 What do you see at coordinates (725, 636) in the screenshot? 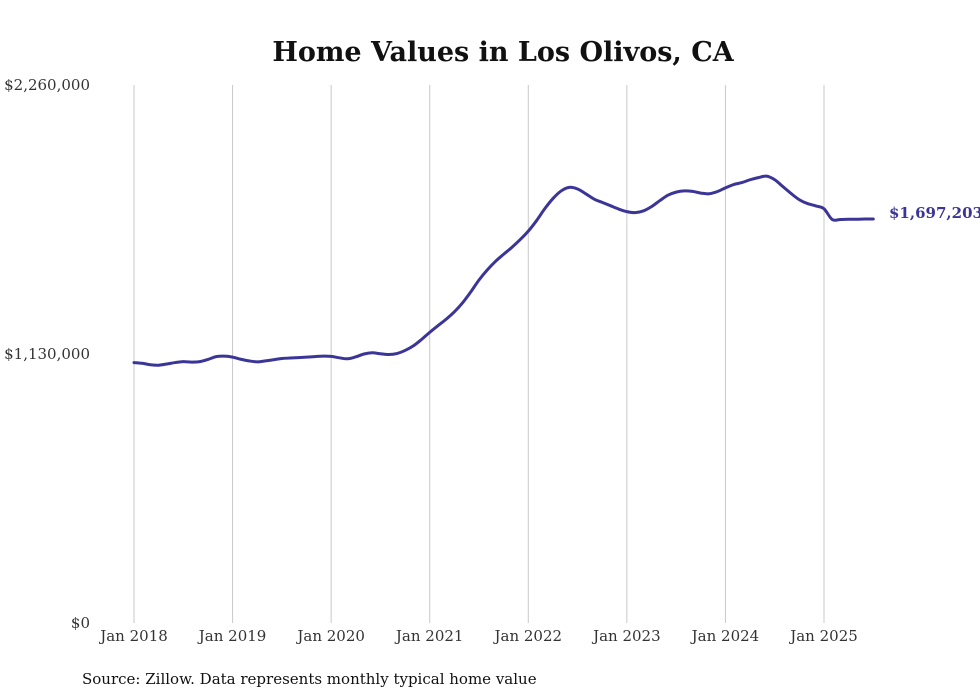
I see `x-tick-label: Jan 2024` at bounding box center [725, 636].